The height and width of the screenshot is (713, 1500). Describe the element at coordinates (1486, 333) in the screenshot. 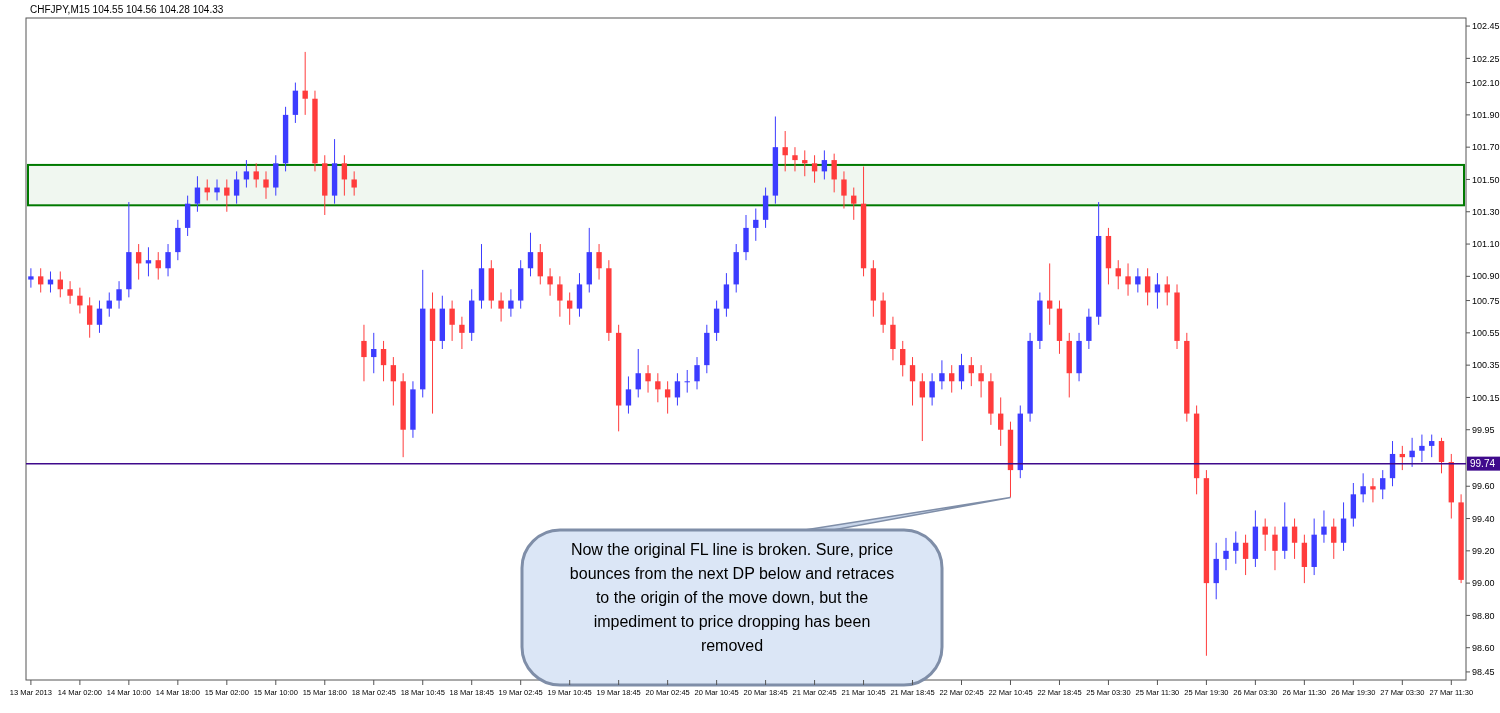

I see `y-tick-label: 100.55` at that location.